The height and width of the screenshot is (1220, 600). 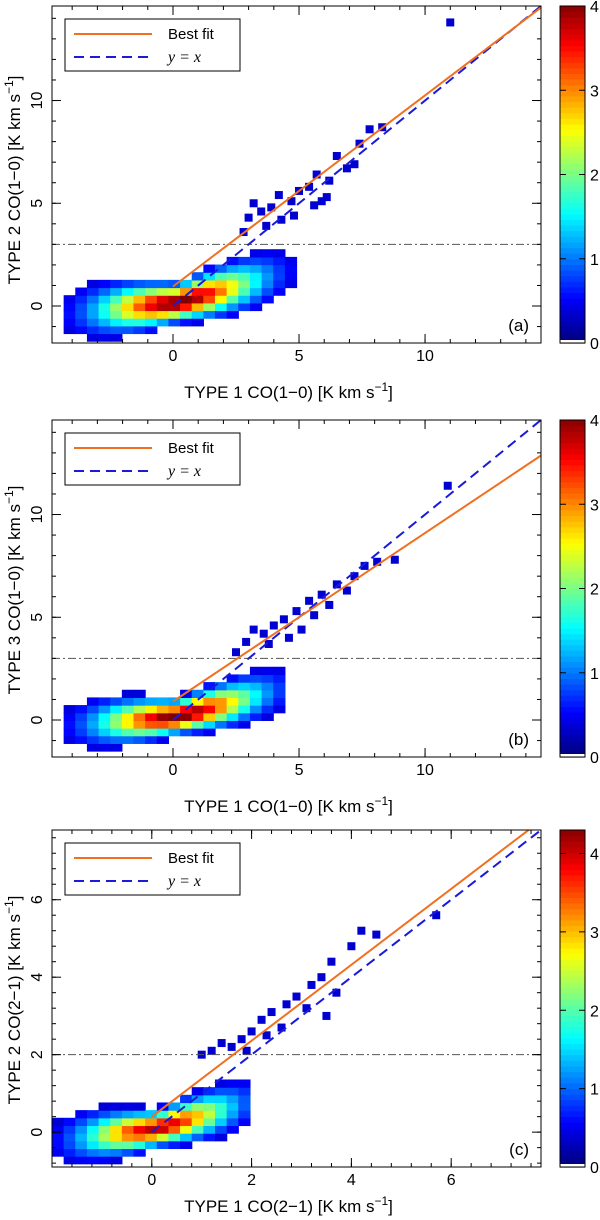 I want to click on colorbar-tick-label: 1, so click(x=594, y=1090).